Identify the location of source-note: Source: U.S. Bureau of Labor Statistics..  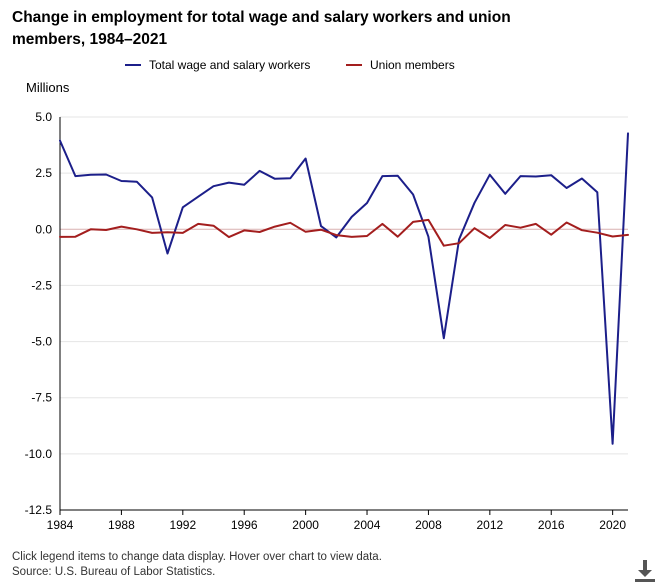
(114, 572).